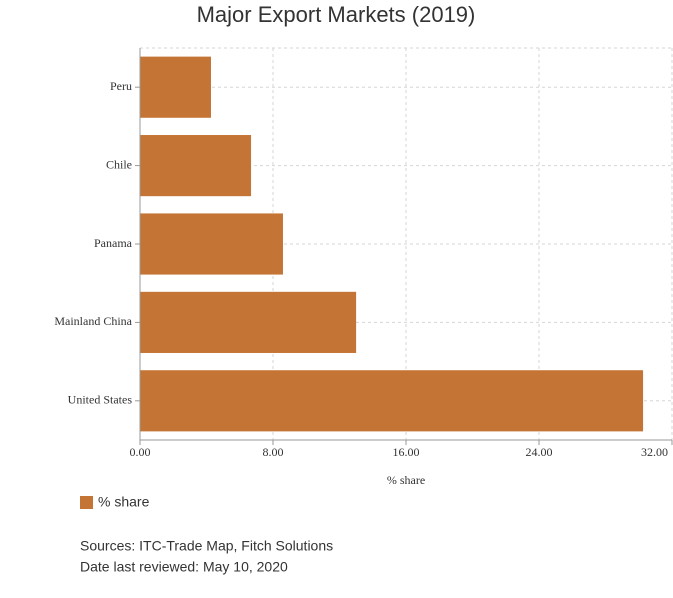  What do you see at coordinates (113, 243) in the screenshot?
I see `y-tick-label: Panama` at bounding box center [113, 243].